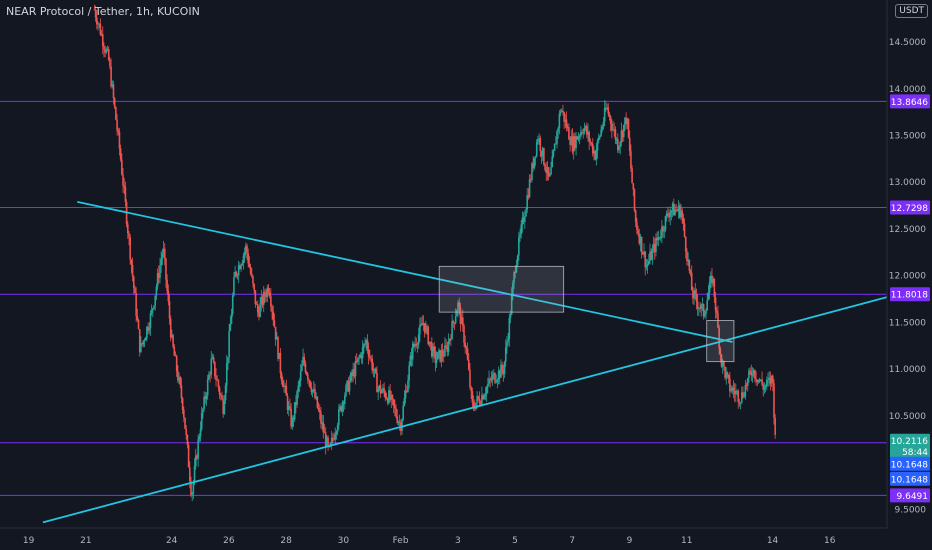 This screenshot has height=550, width=932. Describe the element at coordinates (907, 323) in the screenshot. I see `price-tick-label: 11.5000` at that location.